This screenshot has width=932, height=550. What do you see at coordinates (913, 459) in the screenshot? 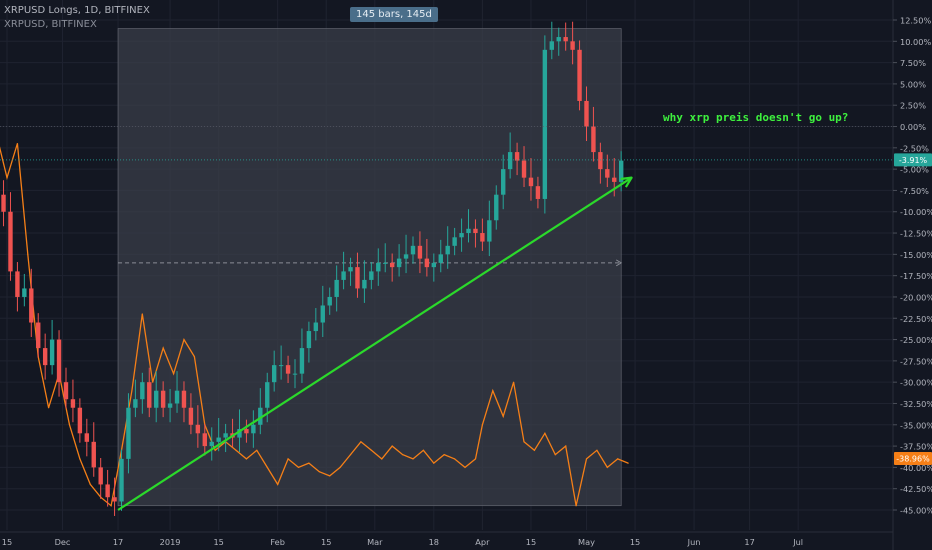
I see `overlay-badge-bg` at bounding box center [913, 459].